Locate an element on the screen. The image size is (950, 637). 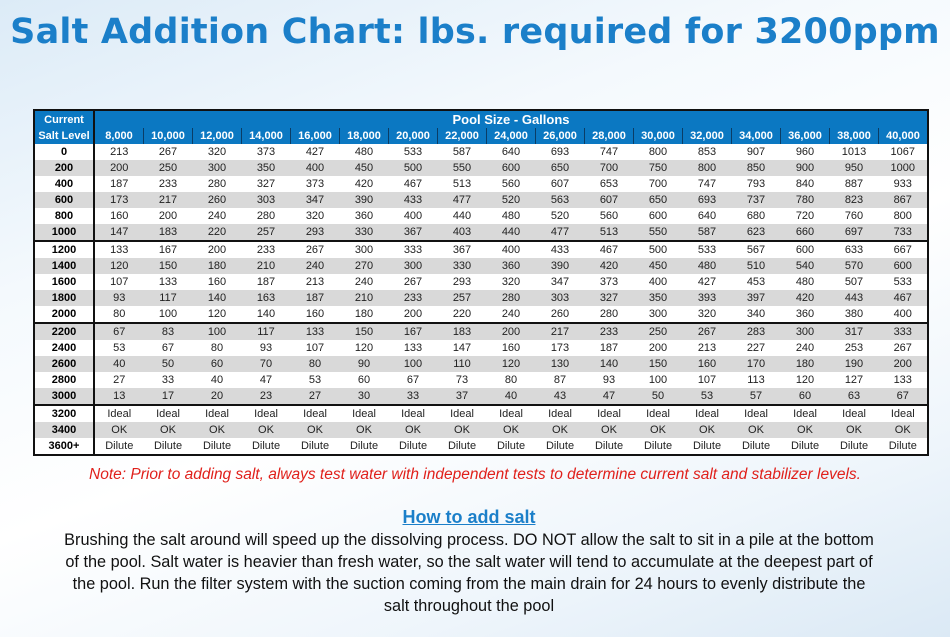
salt-amount-cell: 510 is located at coordinates (756, 266).